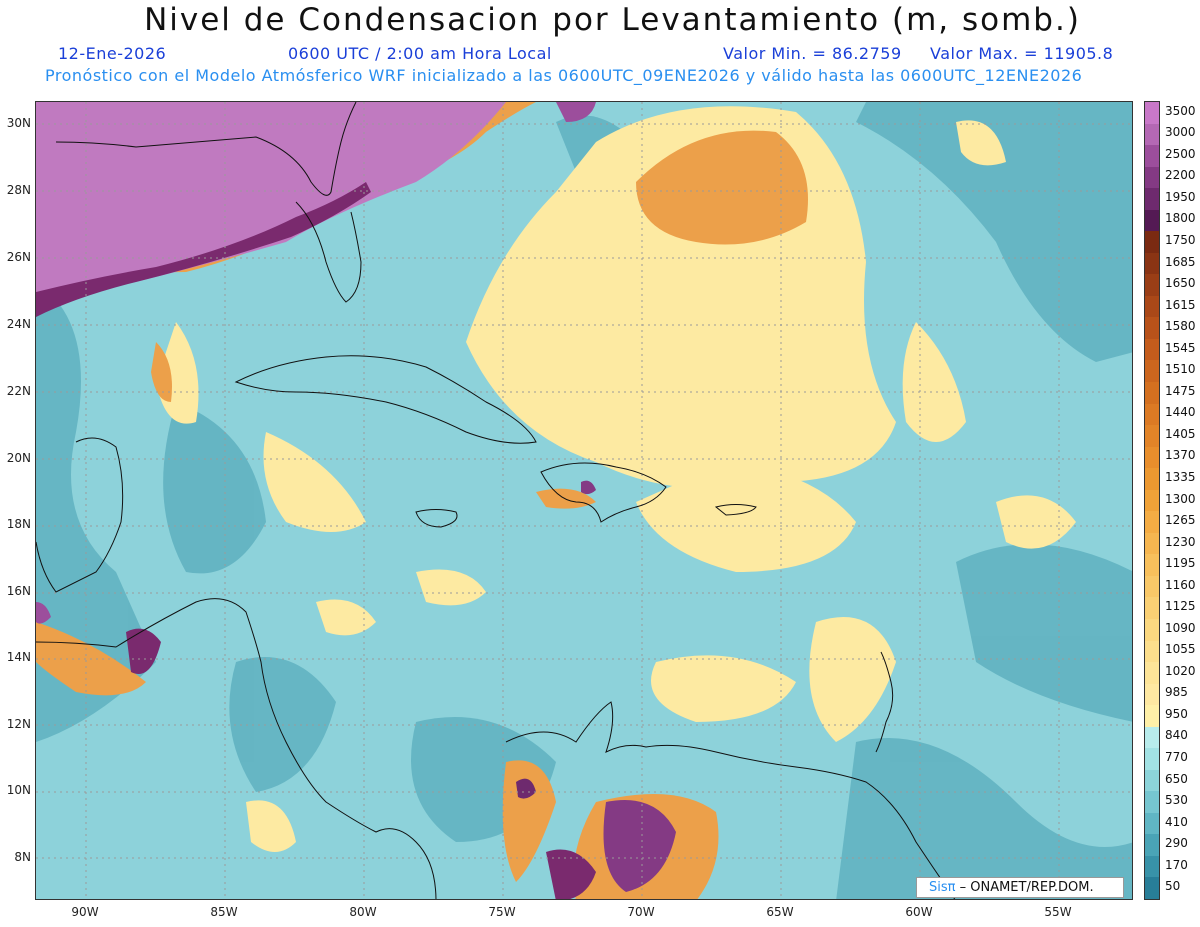  What do you see at coordinates (641, 912) in the screenshot?
I see `lon-label: 70W` at bounding box center [641, 912].